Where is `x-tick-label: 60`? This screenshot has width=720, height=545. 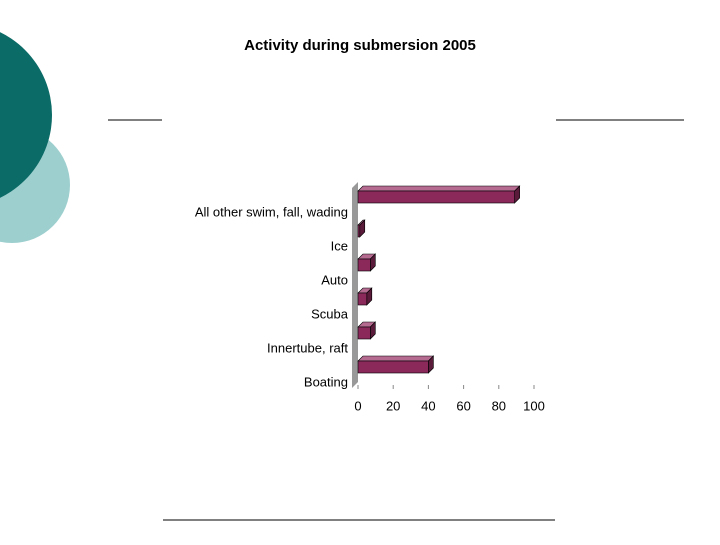
x-tick-label: 60 is located at coordinates (463, 405).